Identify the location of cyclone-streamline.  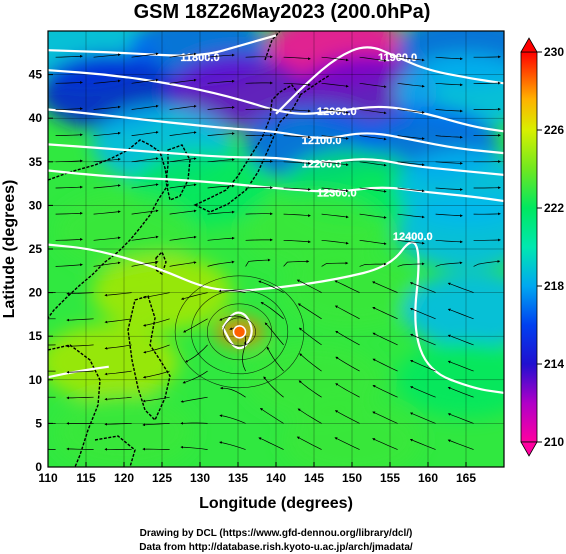
(239, 332).